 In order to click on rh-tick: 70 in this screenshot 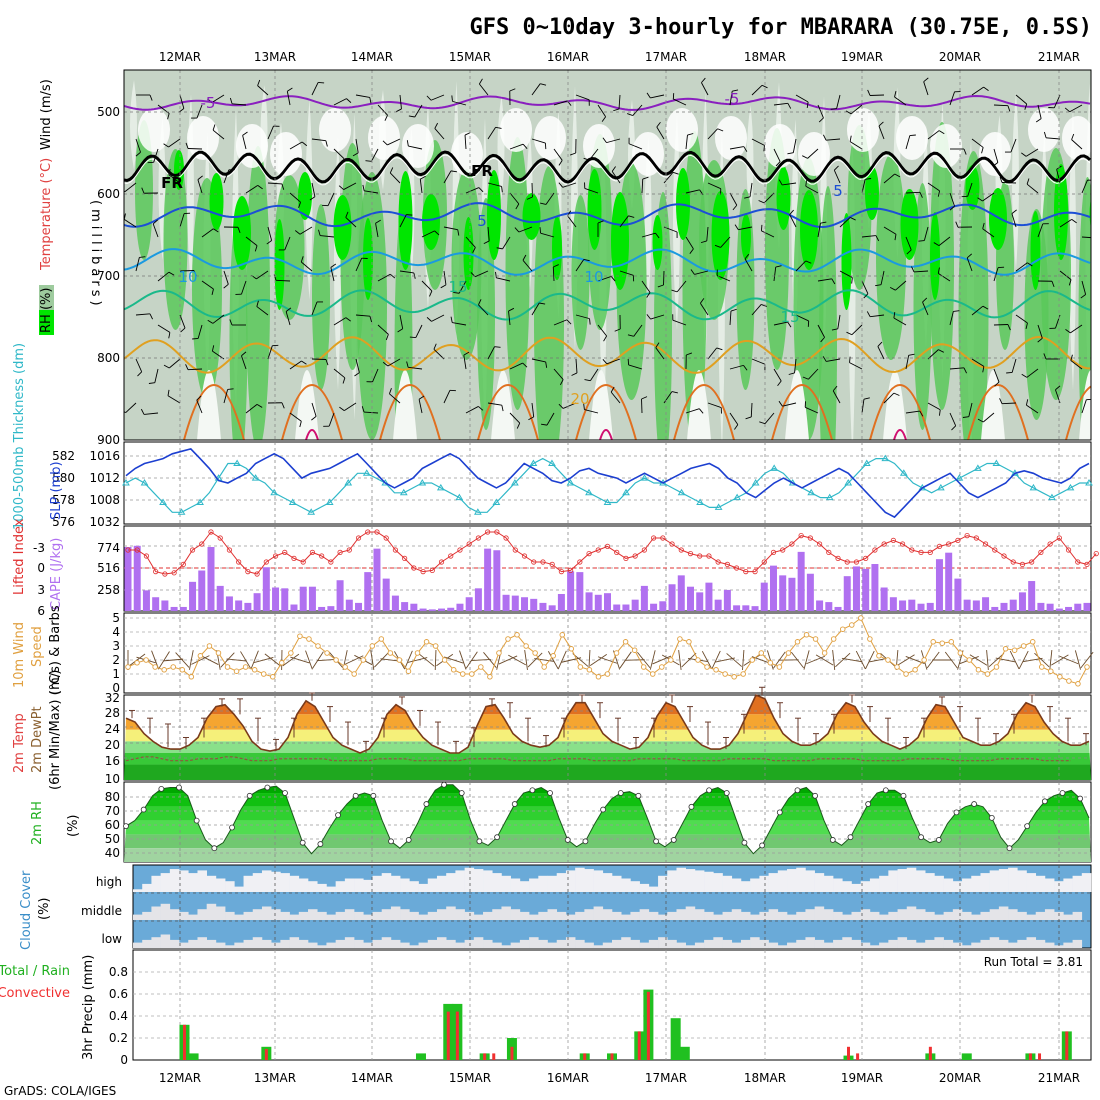, I will do `click(112, 811)`.